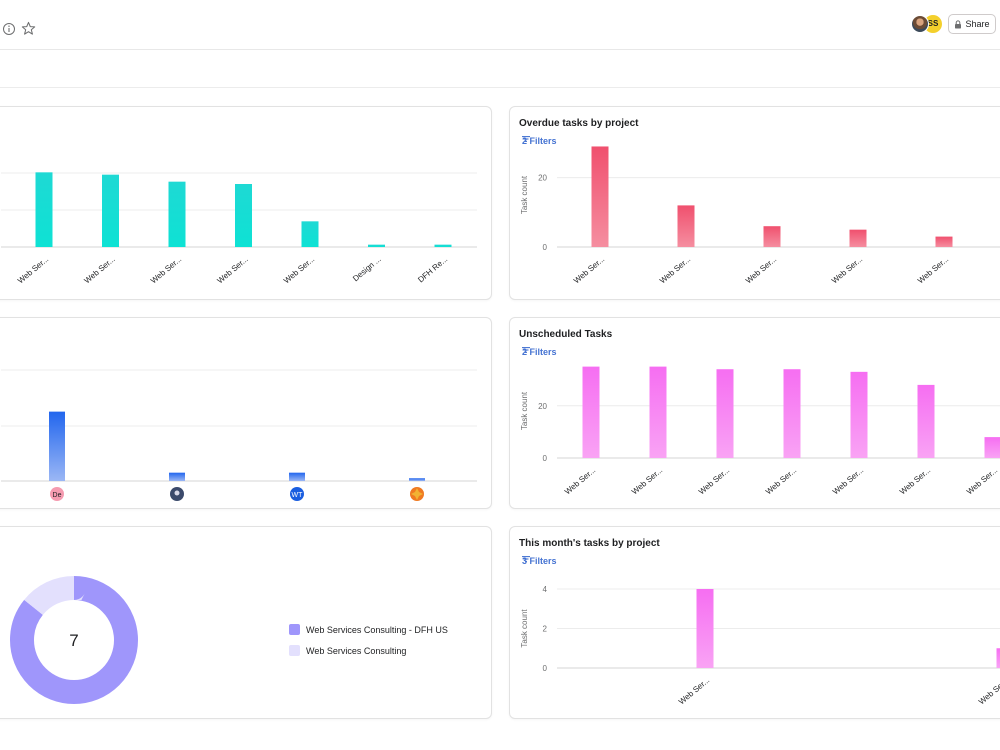 The image size is (1000, 750). What do you see at coordinates (28, 28) in the screenshot?
I see `star-icon` at bounding box center [28, 28].